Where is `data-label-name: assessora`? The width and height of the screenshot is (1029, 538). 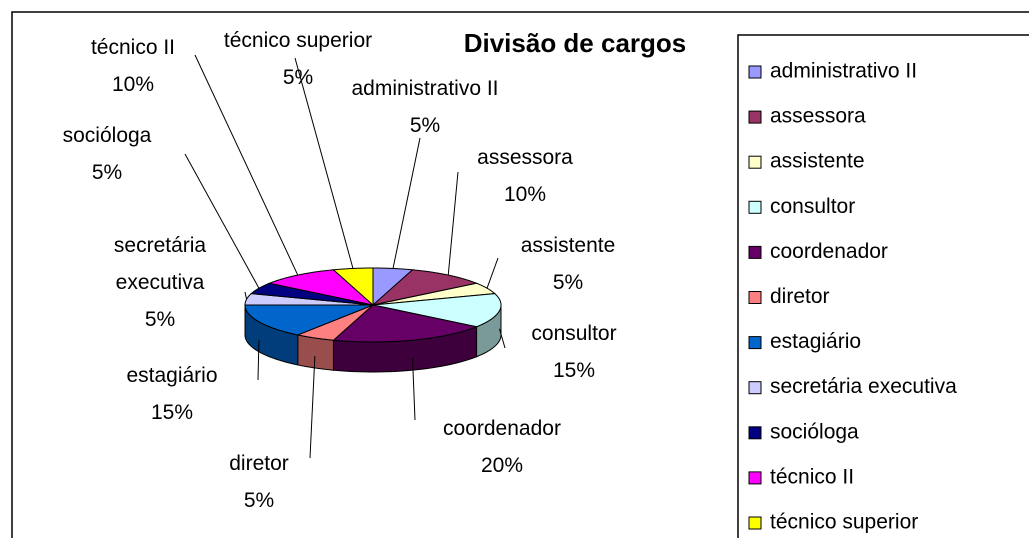
data-label-name: assessora is located at coordinates (525, 157).